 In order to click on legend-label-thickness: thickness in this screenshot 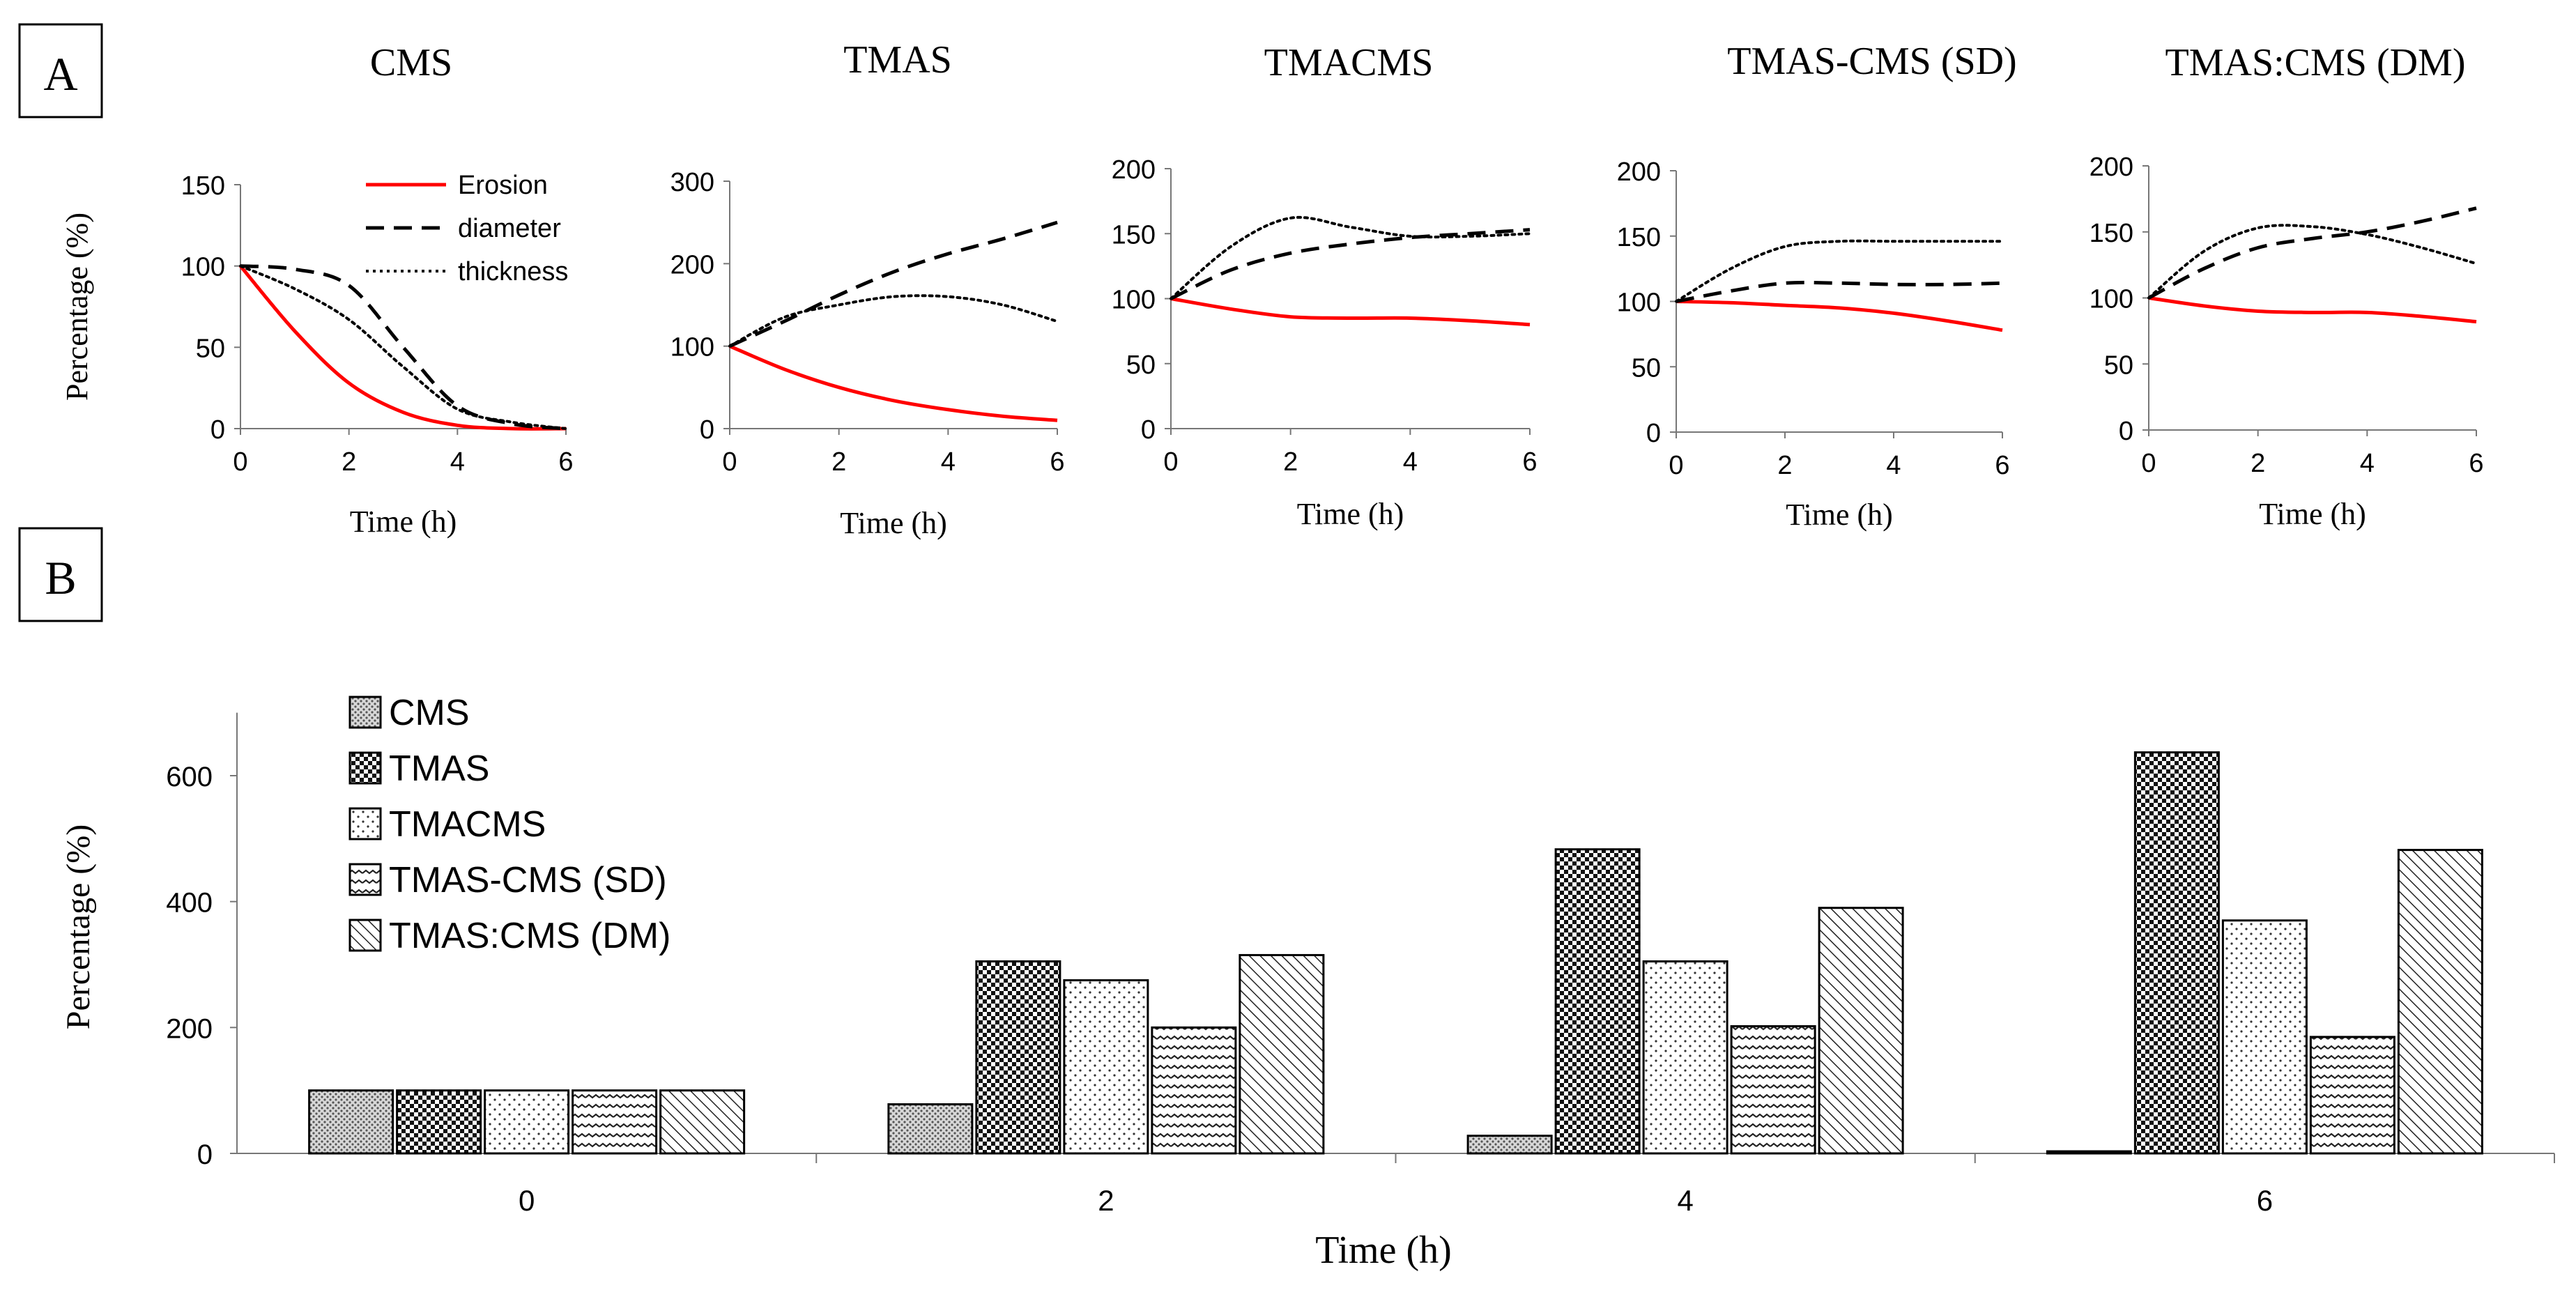, I will do `click(513, 271)`.